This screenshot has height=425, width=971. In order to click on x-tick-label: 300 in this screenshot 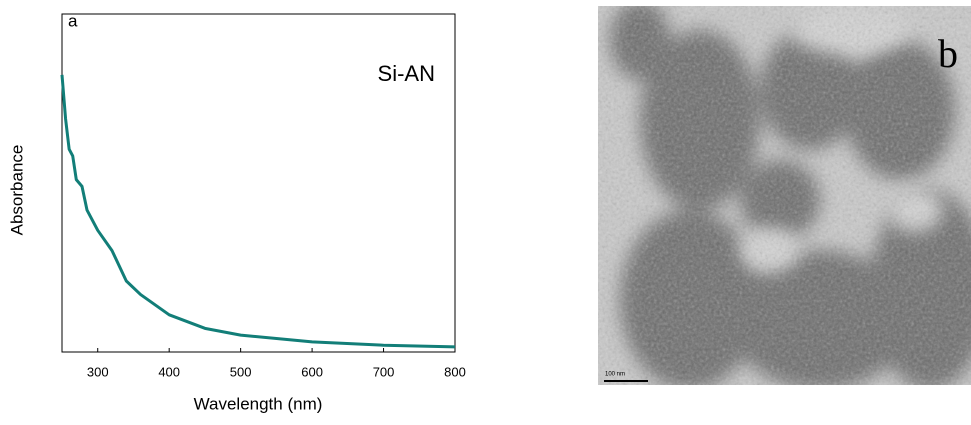, I will do `click(98, 371)`.